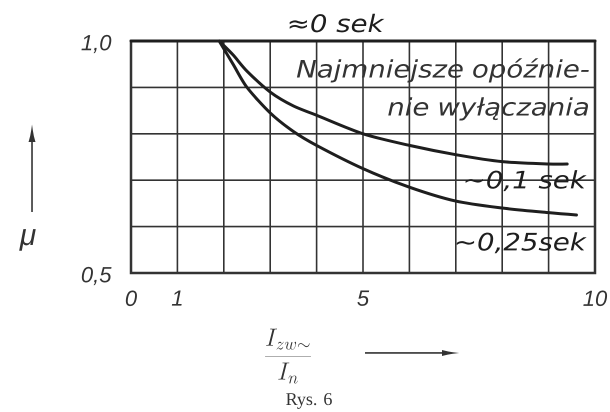 This screenshot has height=412, width=610. Describe the element at coordinates (363, 298) in the screenshot. I see `x-tick-label: 5` at that location.